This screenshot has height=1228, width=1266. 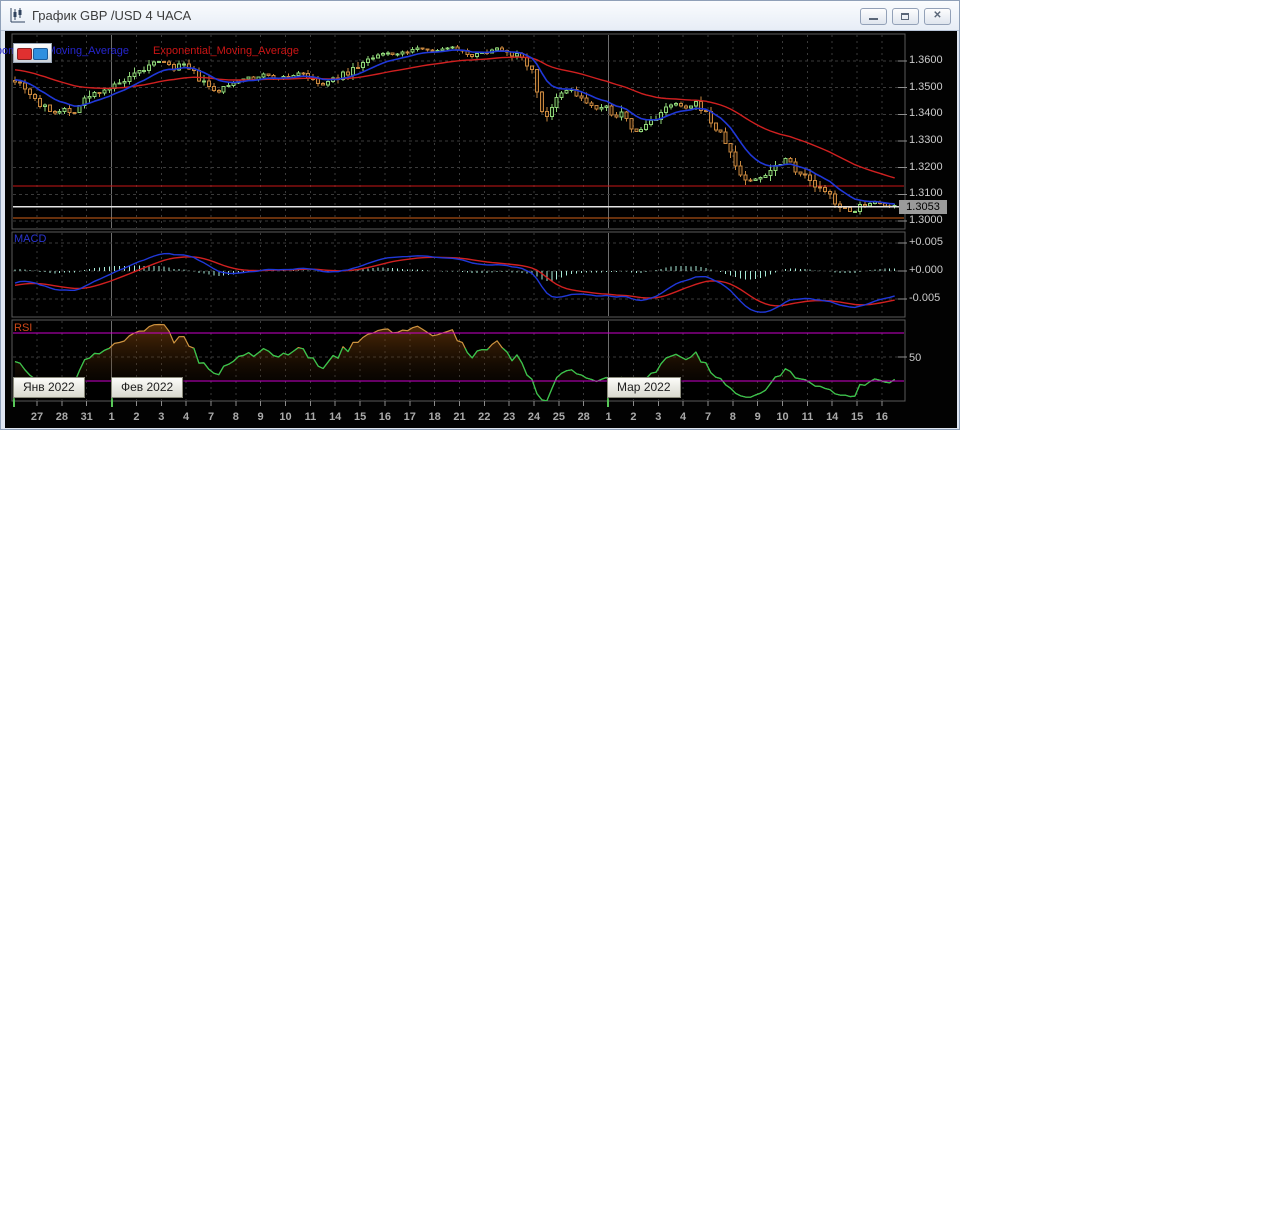 I want to click on maximize-icon, so click(x=905, y=16).